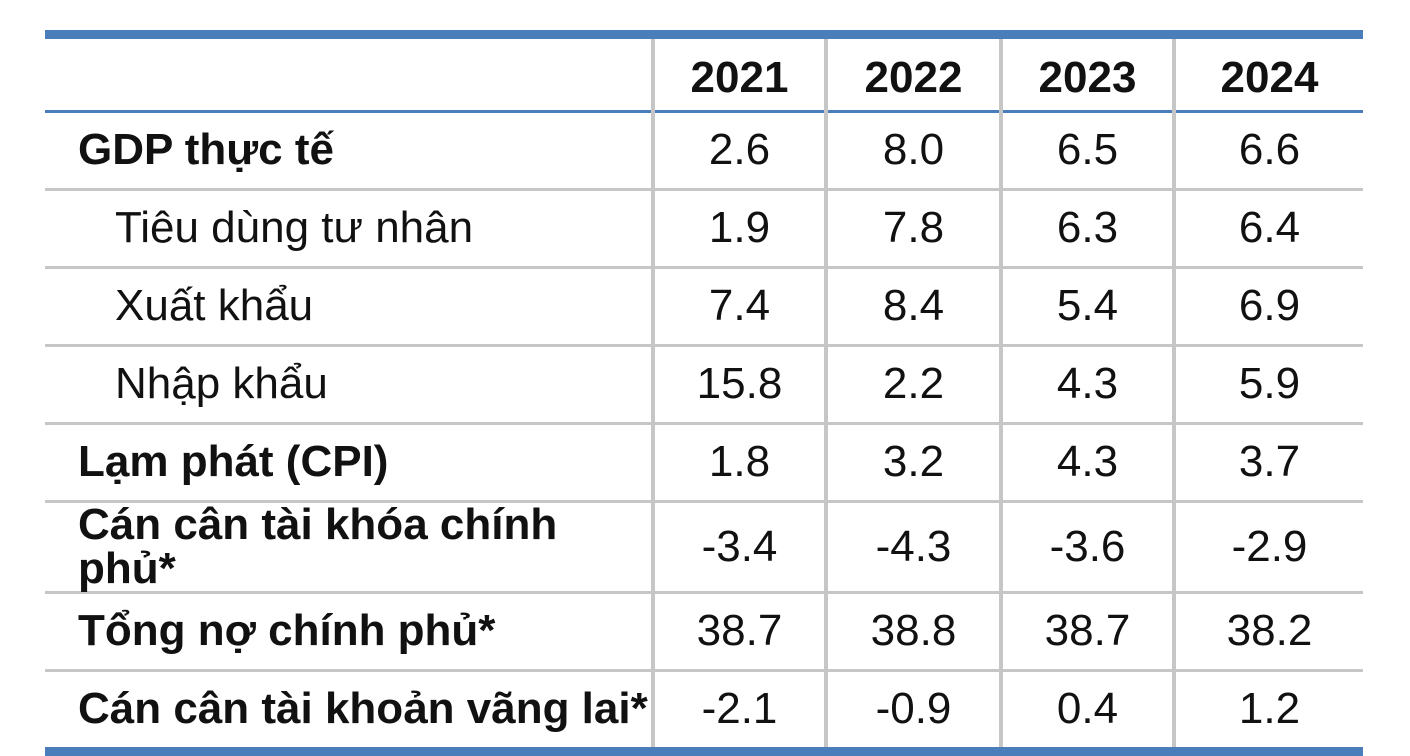 The height and width of the screenshot is (756, 1410). What do you see at coordinates (912, 546) in the screenshot?
I see `value-cell: -4.3` at bounding box center [912, 546].